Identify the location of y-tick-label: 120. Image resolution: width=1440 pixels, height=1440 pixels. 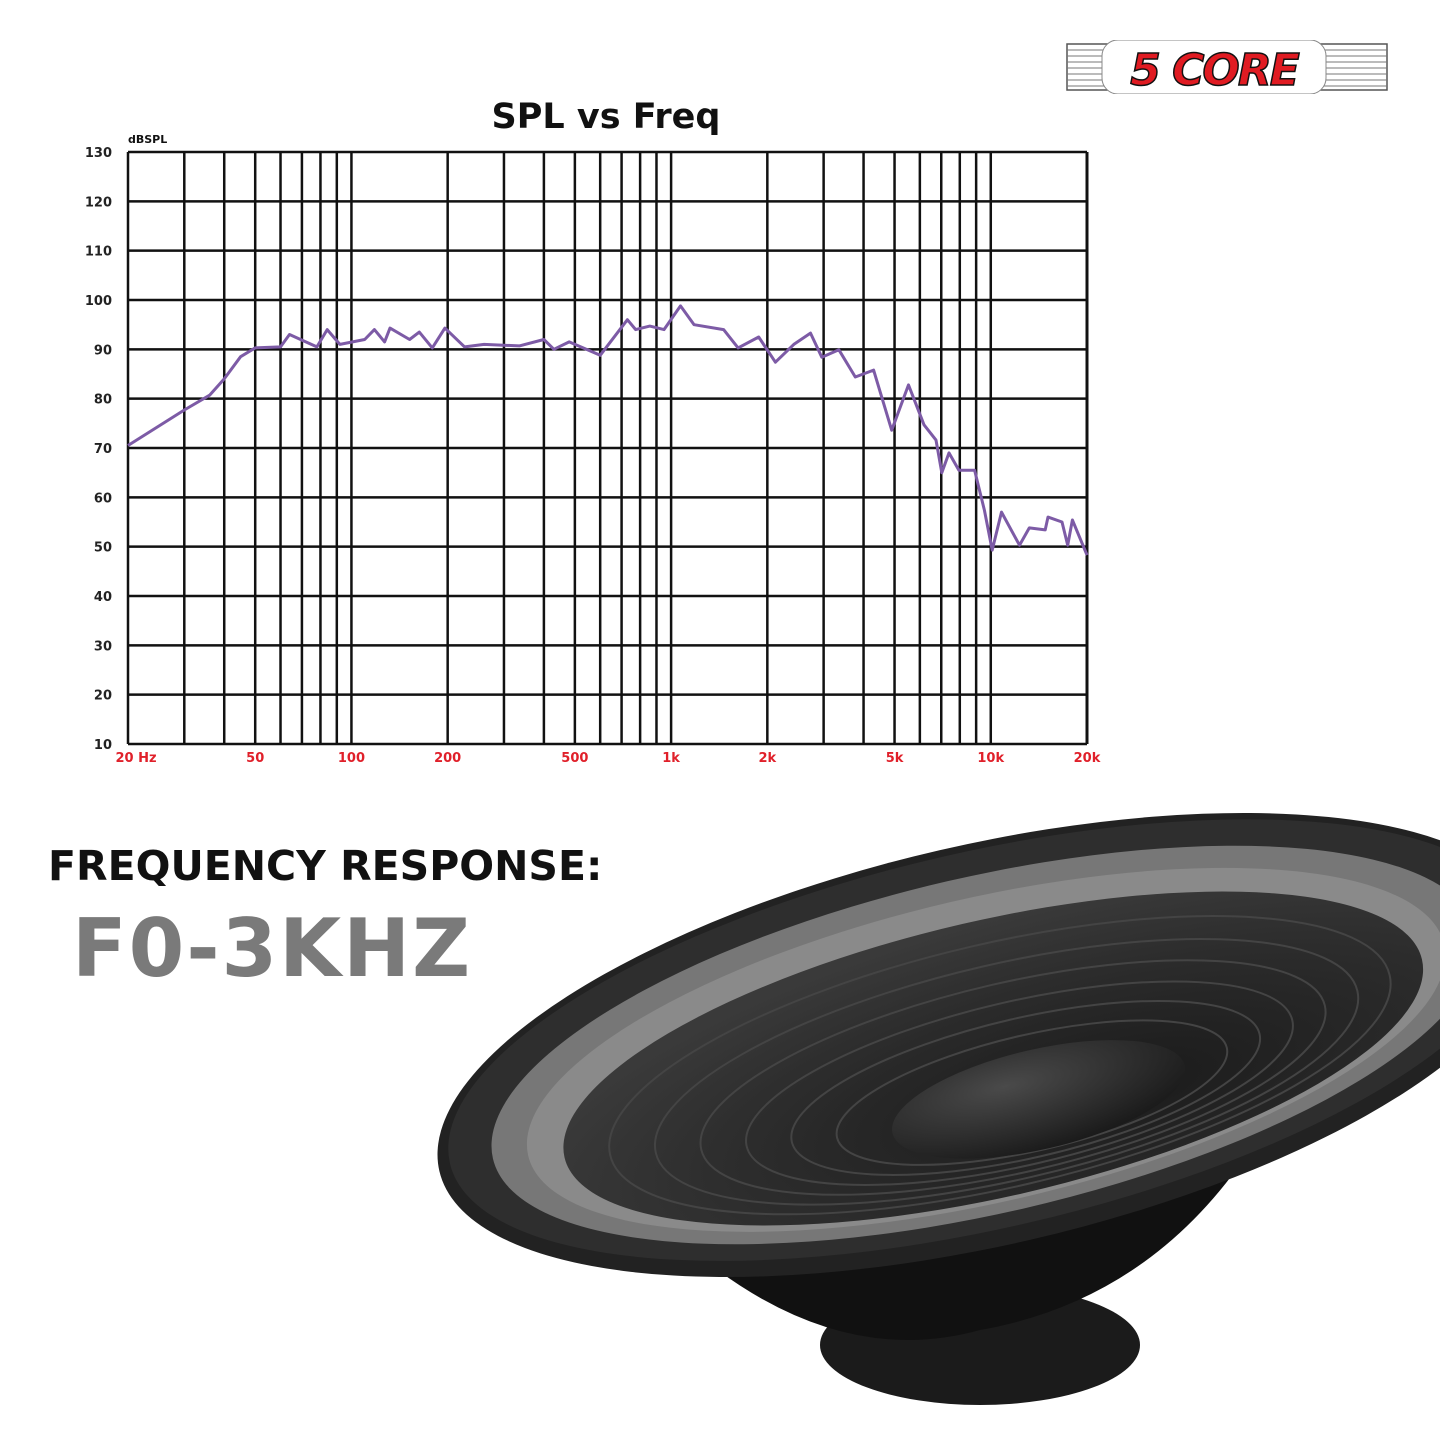
(98, 202).